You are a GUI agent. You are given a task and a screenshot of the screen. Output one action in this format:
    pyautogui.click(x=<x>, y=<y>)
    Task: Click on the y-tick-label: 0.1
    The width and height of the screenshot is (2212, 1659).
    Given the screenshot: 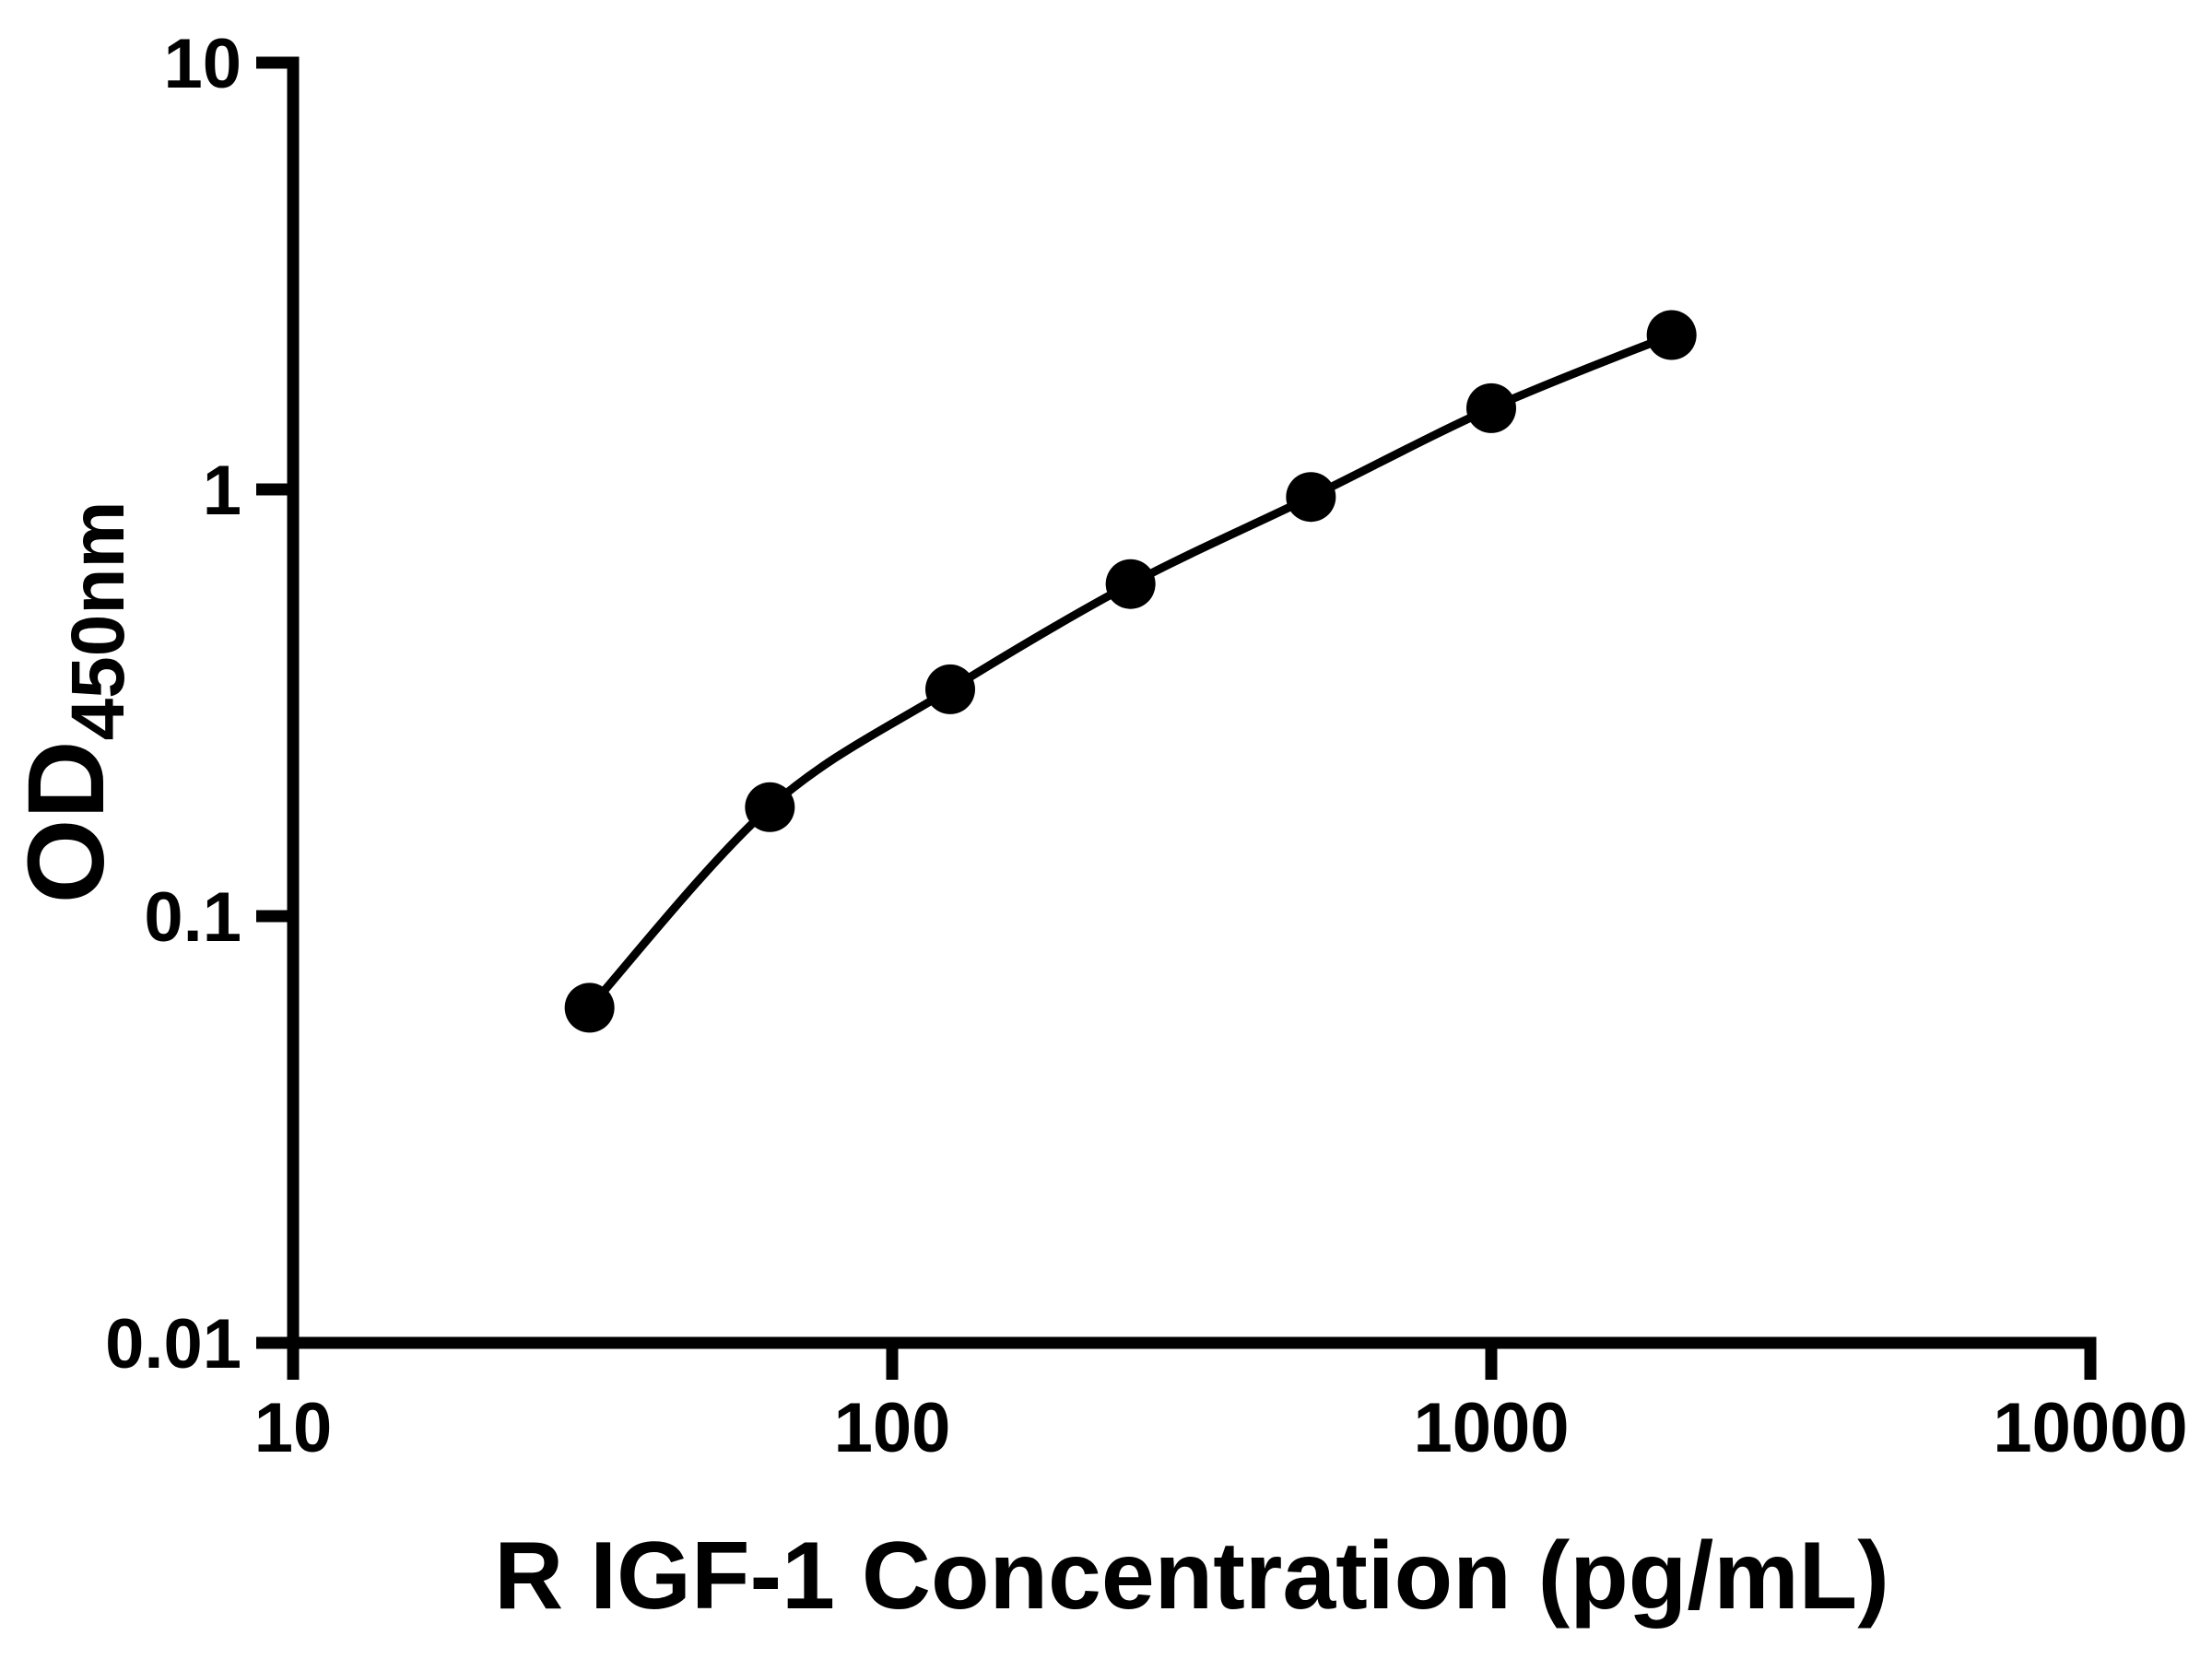 What is the action you would take?
    pyautogui.click(x=192, y=917)
    